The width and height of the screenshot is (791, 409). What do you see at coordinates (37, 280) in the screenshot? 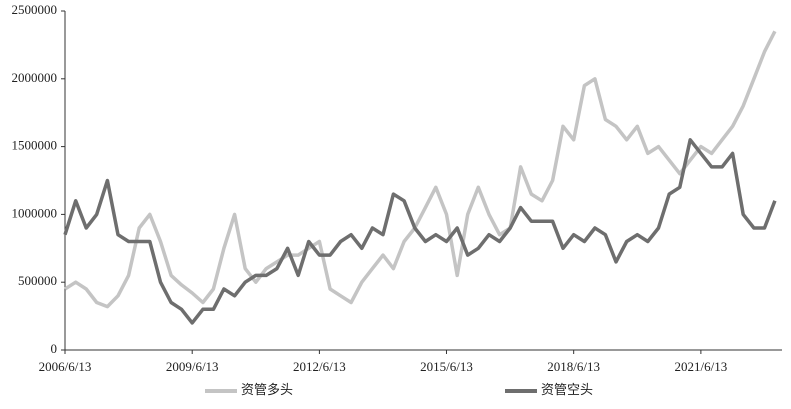
I see `y-tick-label: 500000` at bounding box center [37, 280].